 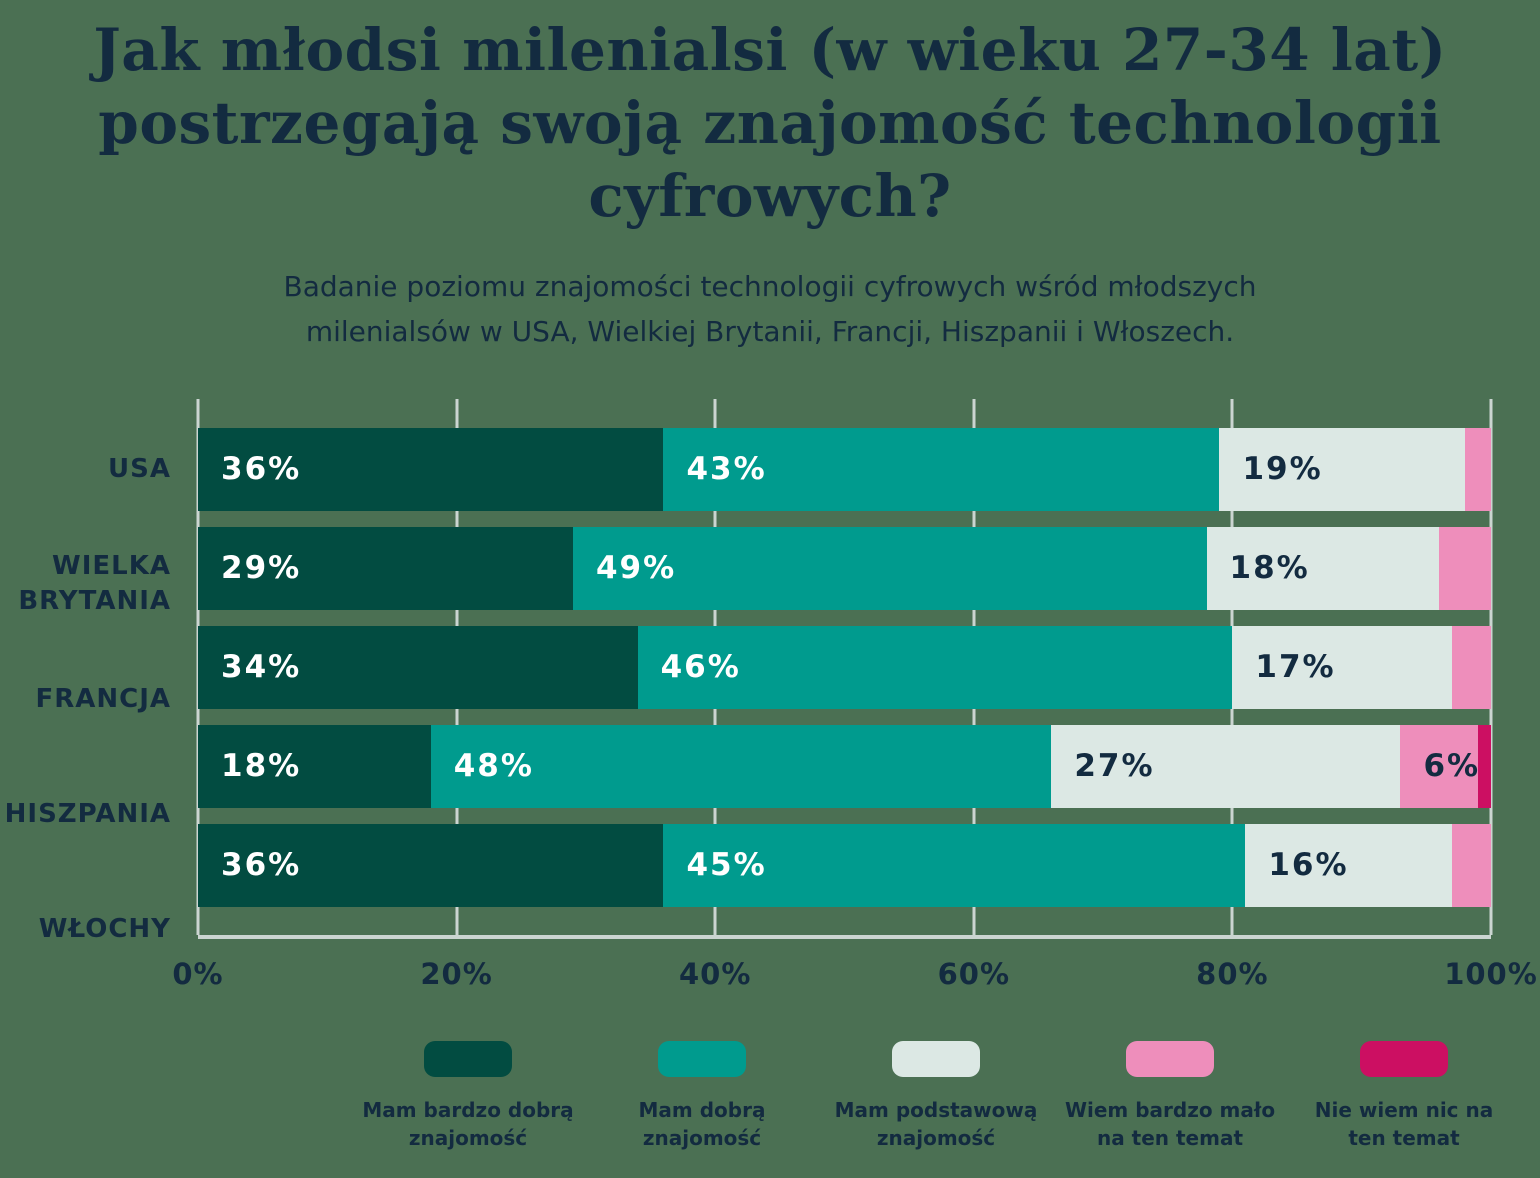 I want to click on category-labels: USA WIELKA BRYTANIA FRANCJA HISZPANIA WŁOCHY, so click(x=85, y=699).